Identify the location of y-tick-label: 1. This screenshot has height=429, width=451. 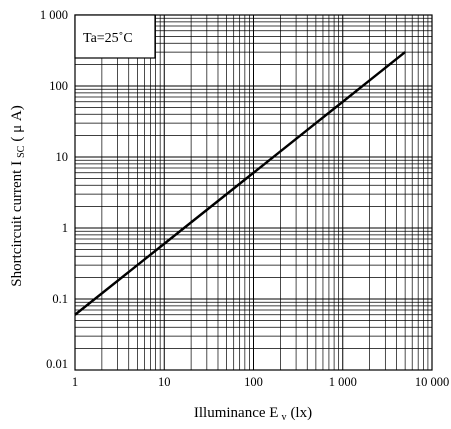
(65, 228).